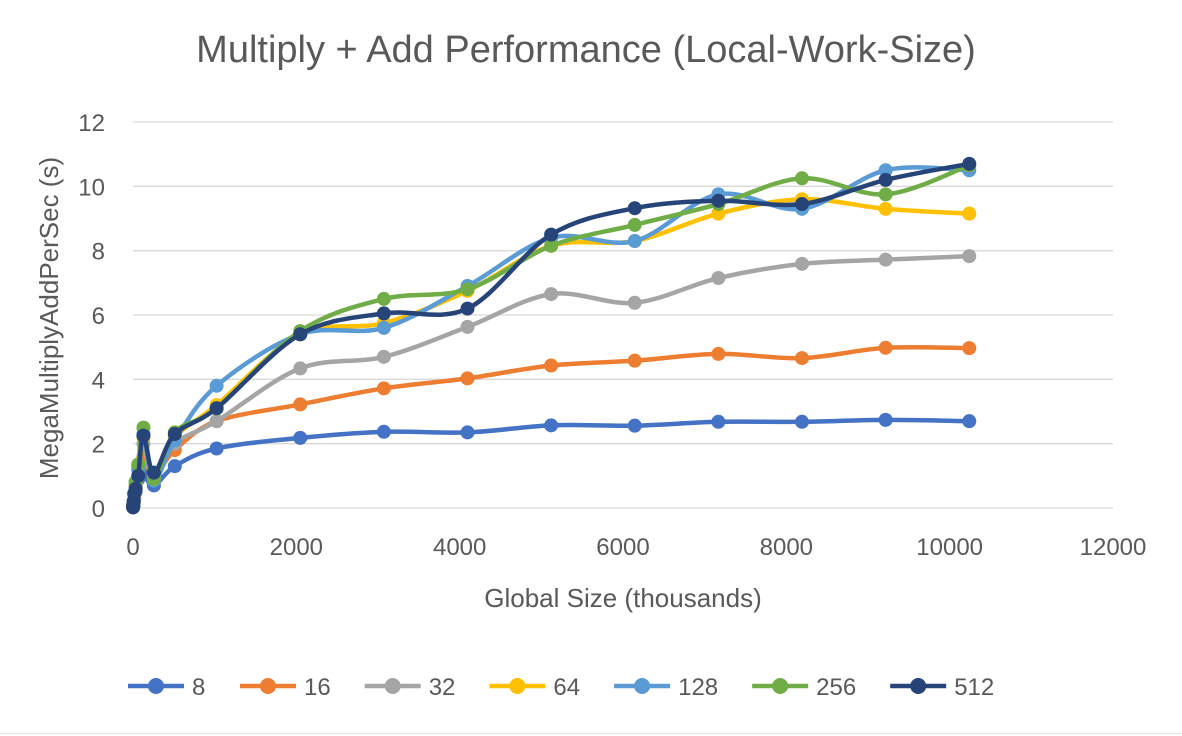 The image size is (1182, 736). Describe the element at coordinates (566, 687) in the screenshot. I see `legend-label: 64` at that location.